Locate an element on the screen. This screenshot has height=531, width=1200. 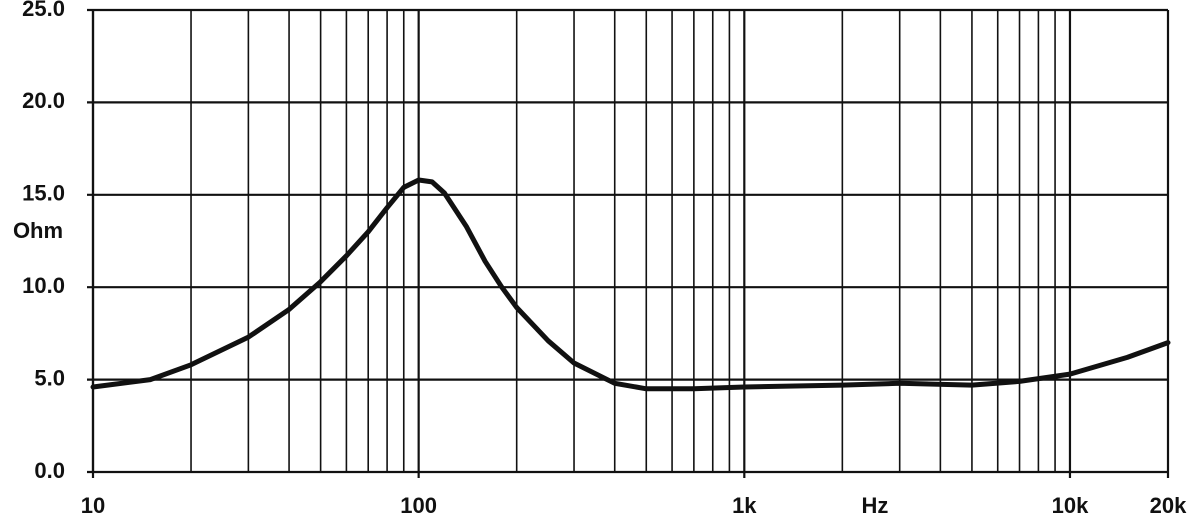
y-tick-label: 15.0 is located at coordinates (43, 193).